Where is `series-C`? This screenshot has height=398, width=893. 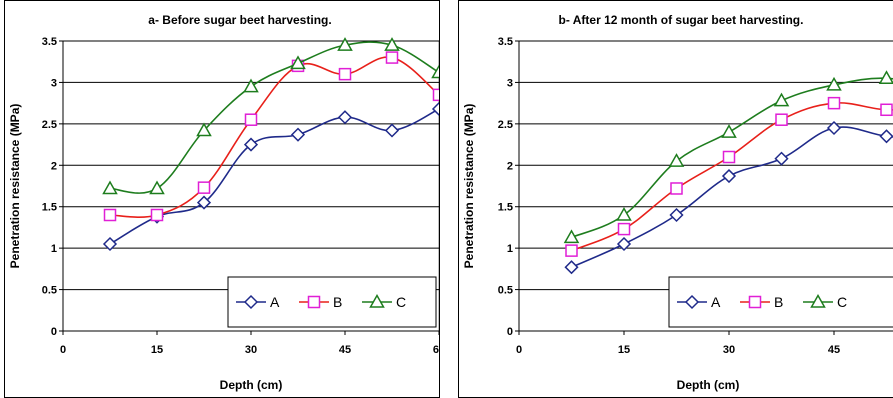 series-C is located at coordinates (270, 116).